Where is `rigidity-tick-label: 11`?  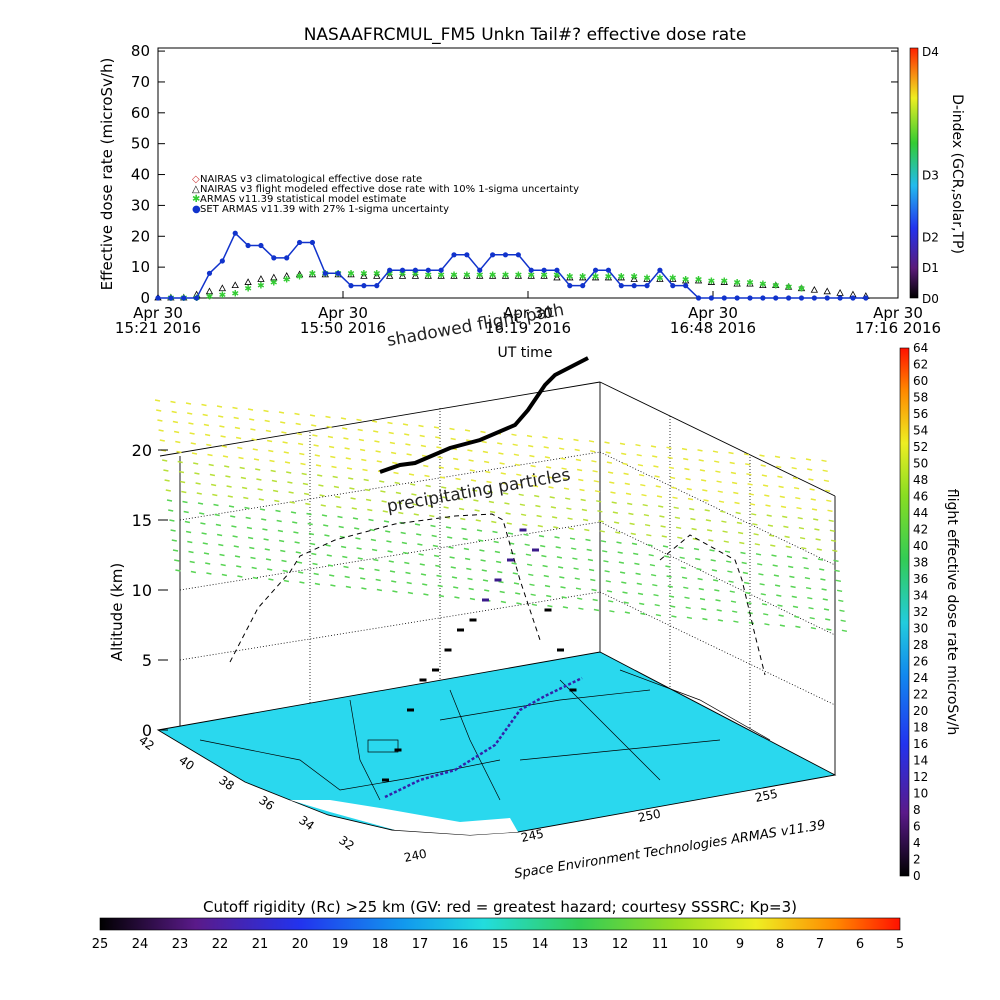
rigidity-tick-label: 11 is located at coordinates (660, 944).